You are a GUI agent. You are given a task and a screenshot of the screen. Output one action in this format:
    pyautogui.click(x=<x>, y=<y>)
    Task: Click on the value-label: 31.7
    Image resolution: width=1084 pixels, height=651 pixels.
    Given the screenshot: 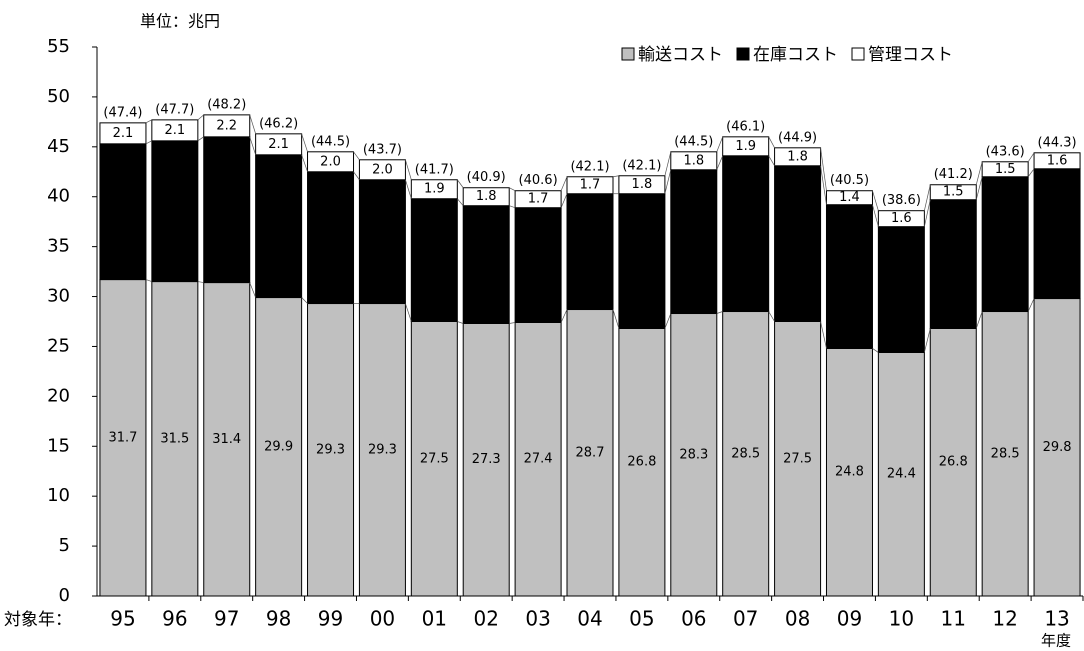 What is the action you would take?
    pyautogui.click(x=122, y=437)
    